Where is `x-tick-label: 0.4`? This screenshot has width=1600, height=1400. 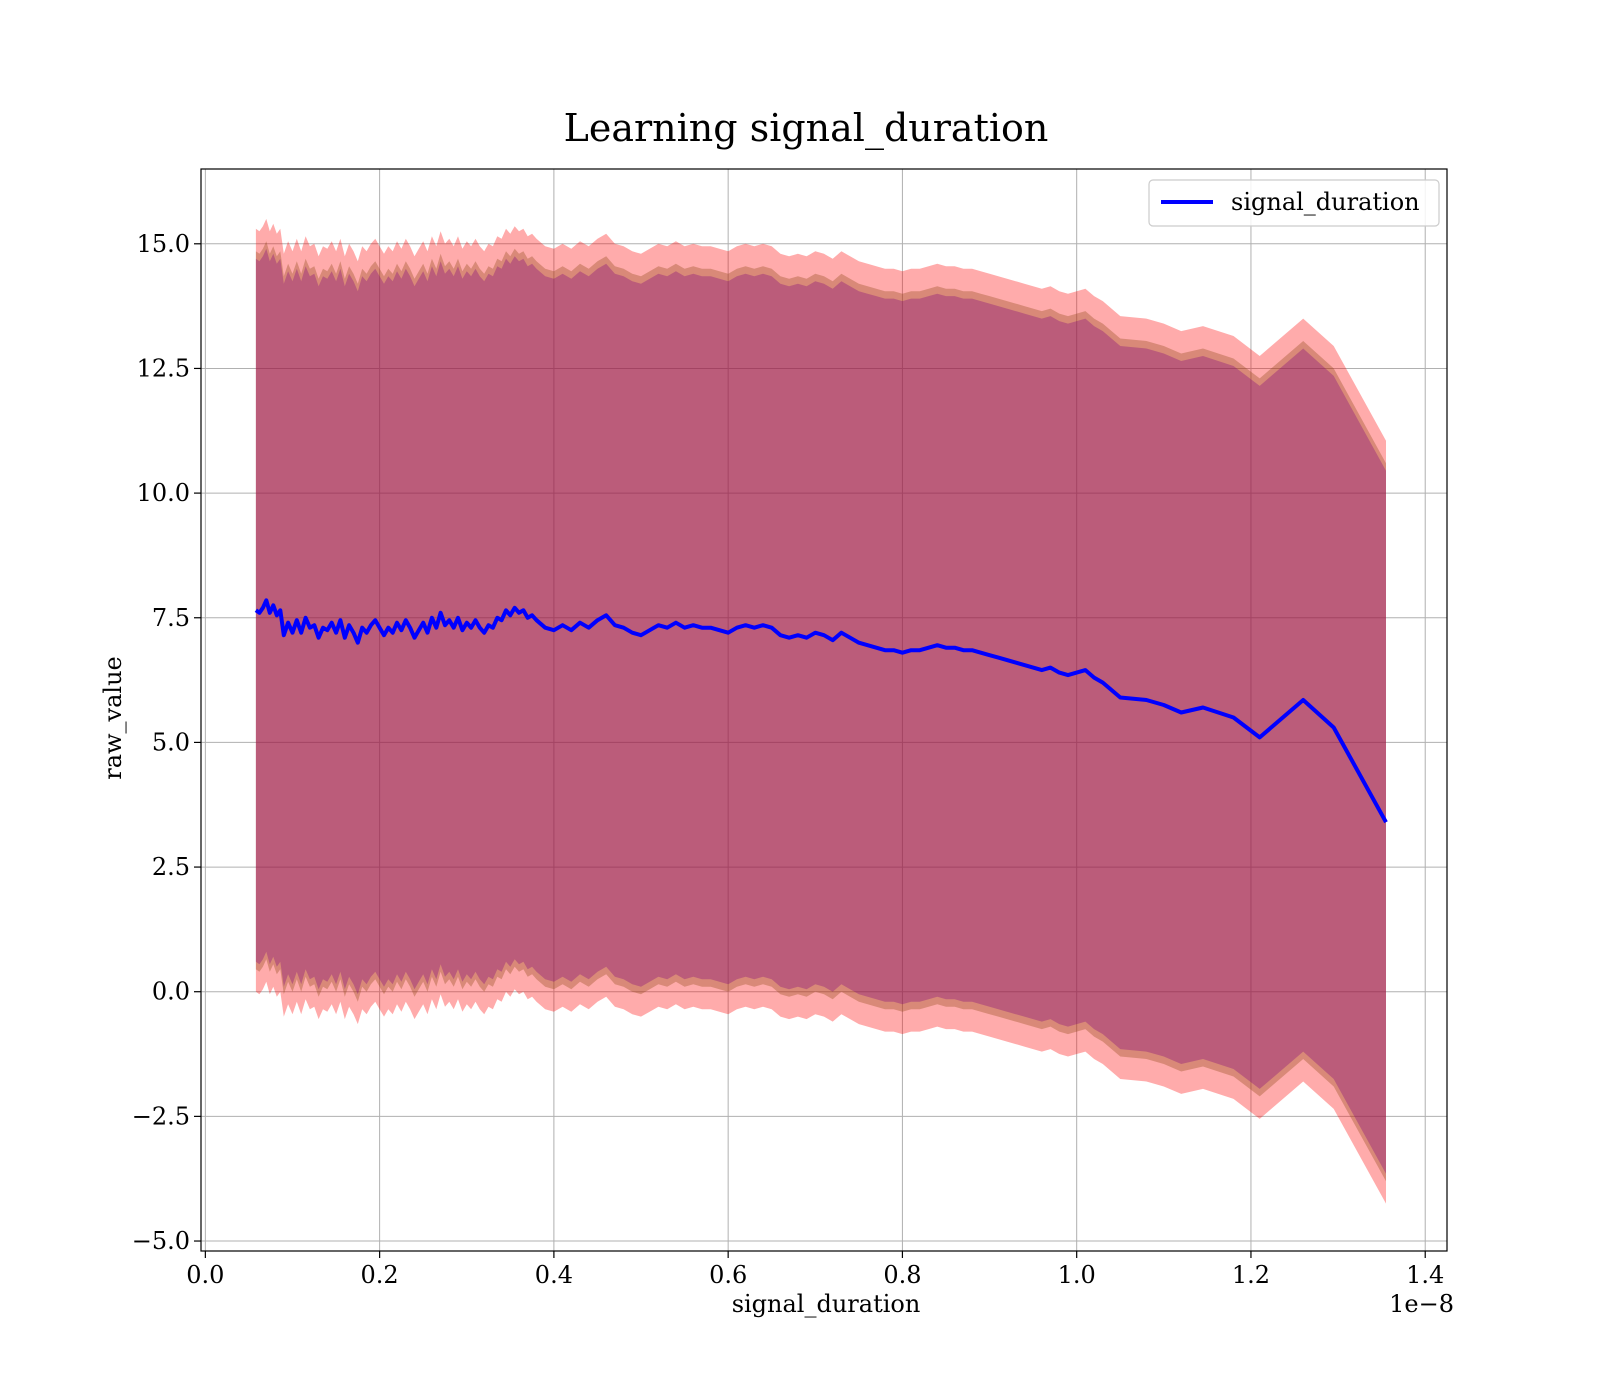
x-tick-label: 0.4 is located at coordinates (554, 1275).